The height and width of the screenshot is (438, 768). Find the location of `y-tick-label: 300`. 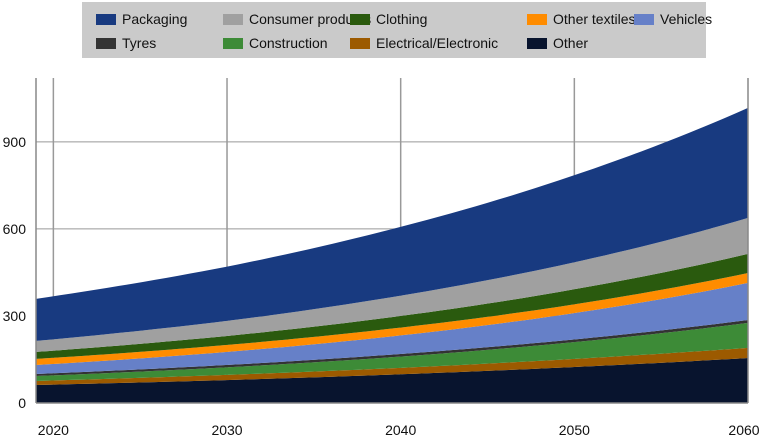

y-tick-label: 300 is located at coordinates (15, 316).